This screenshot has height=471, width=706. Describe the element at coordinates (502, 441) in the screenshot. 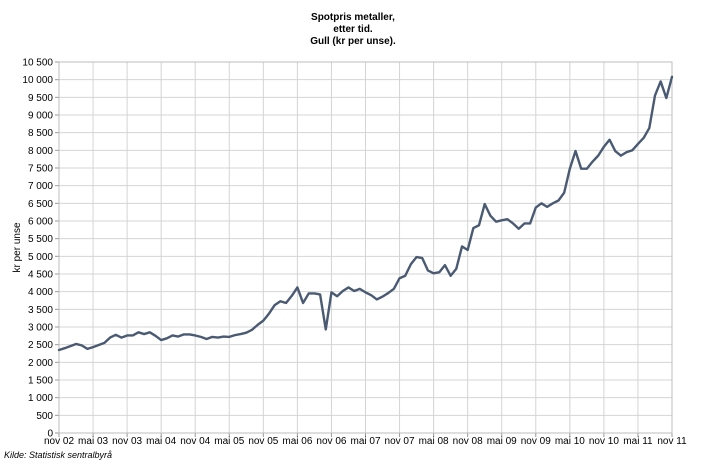

I see `x-tick-label: mai 09` at that location.